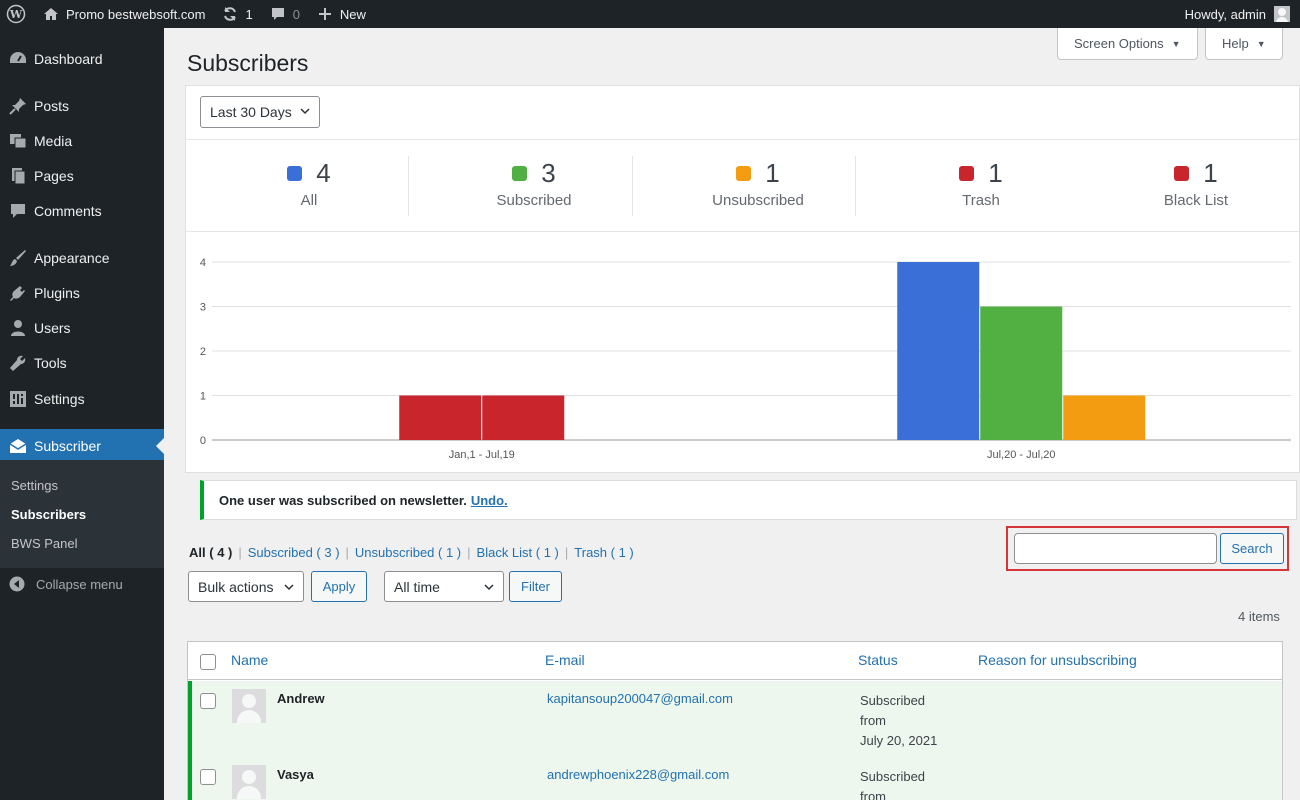 Image resolution: width=1300 pixels, height=800 pixels. I want to click on filter-all-count: ( 4 ), so click(221, 552).